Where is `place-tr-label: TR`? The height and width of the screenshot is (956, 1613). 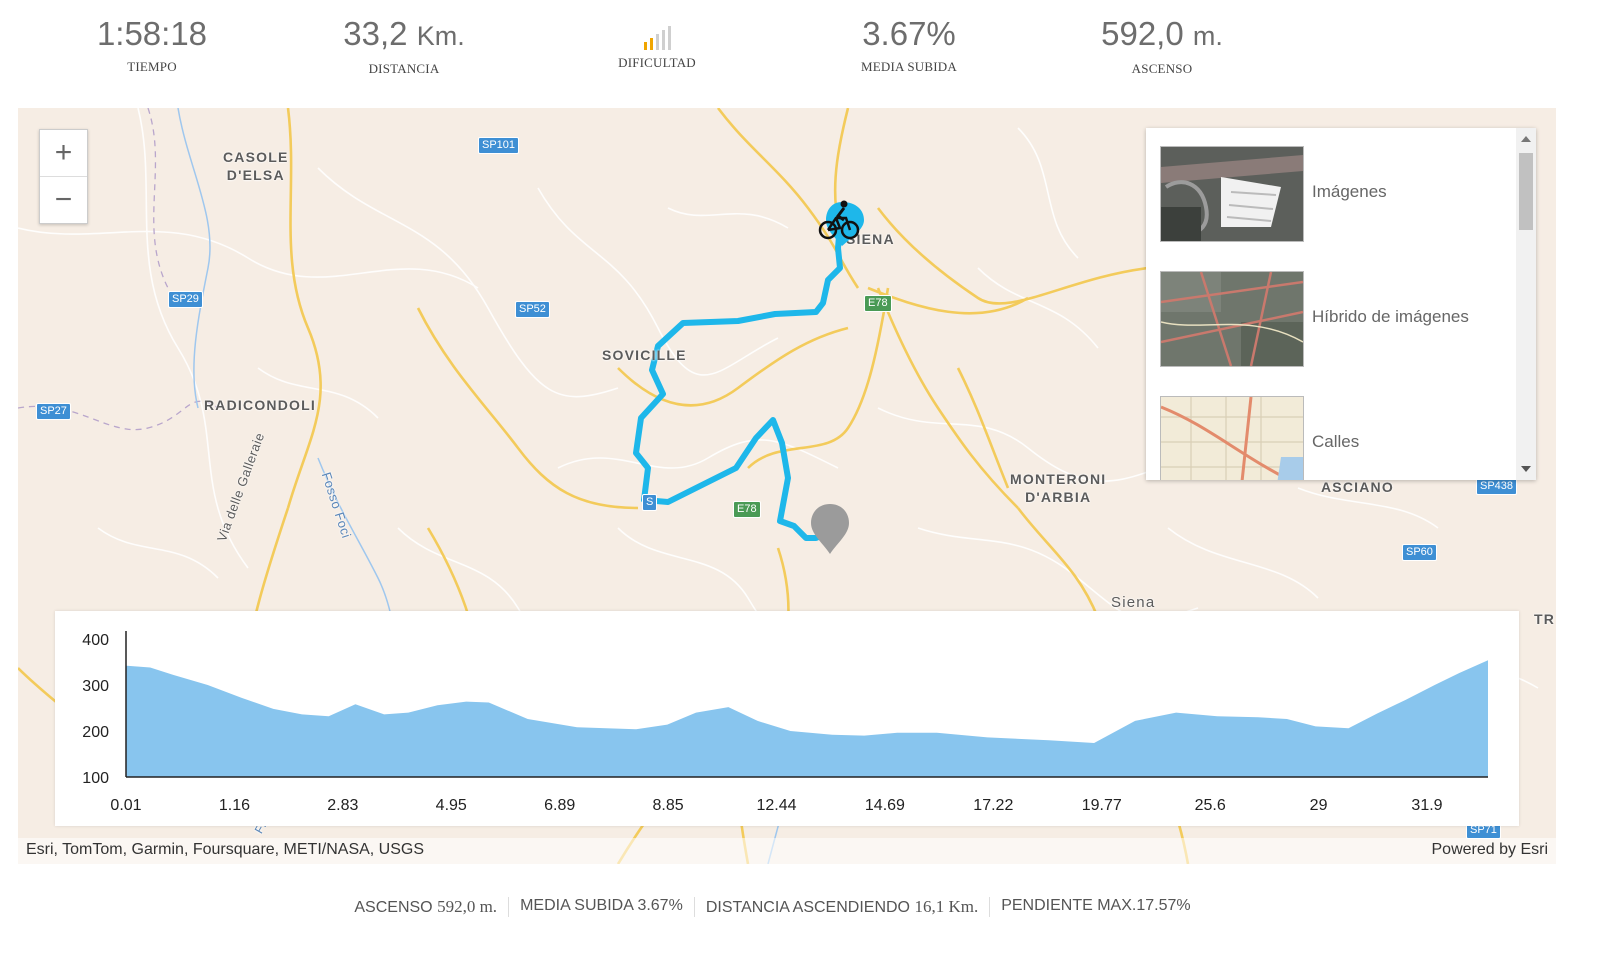
place-tr-label: TR is located at coordinates (1545, 619).